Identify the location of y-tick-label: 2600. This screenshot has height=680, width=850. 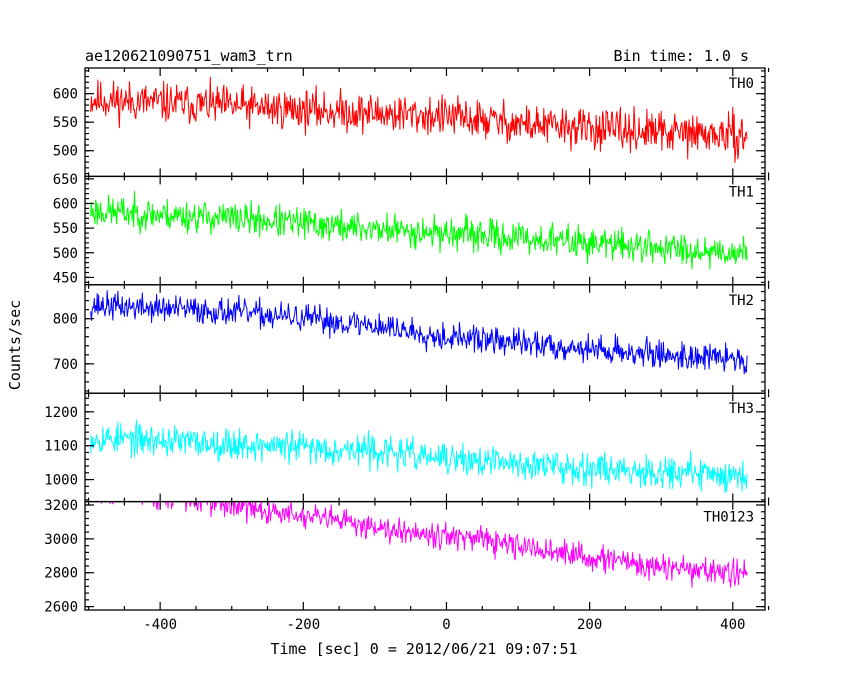
(61, 608).